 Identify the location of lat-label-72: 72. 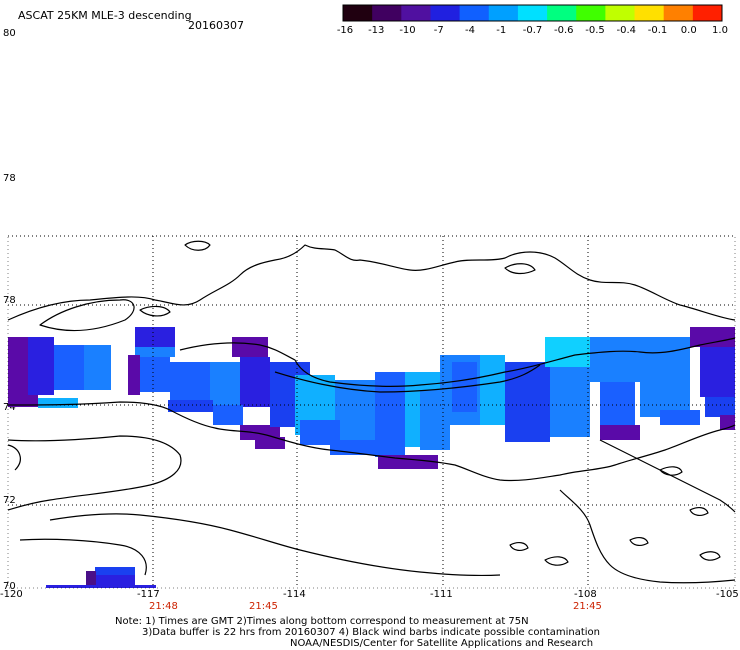
(9, 500).